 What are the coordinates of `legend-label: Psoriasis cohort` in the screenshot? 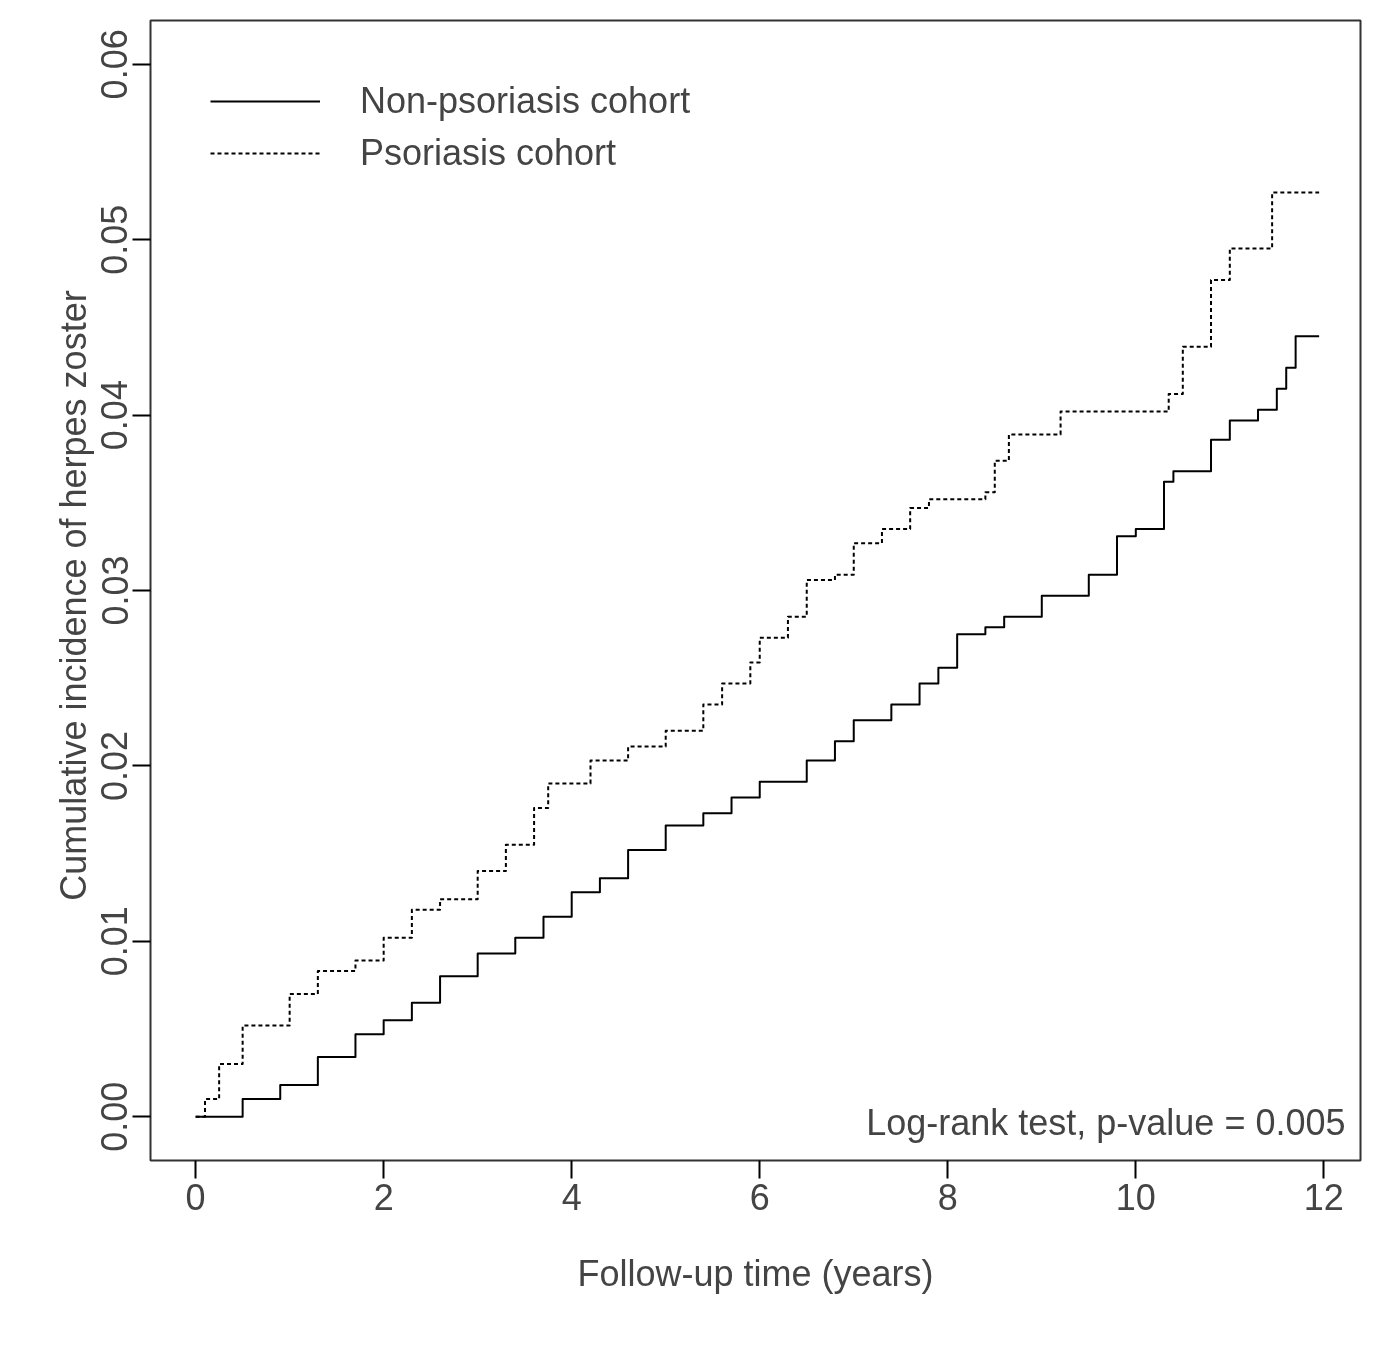 It's located at (488, 153).